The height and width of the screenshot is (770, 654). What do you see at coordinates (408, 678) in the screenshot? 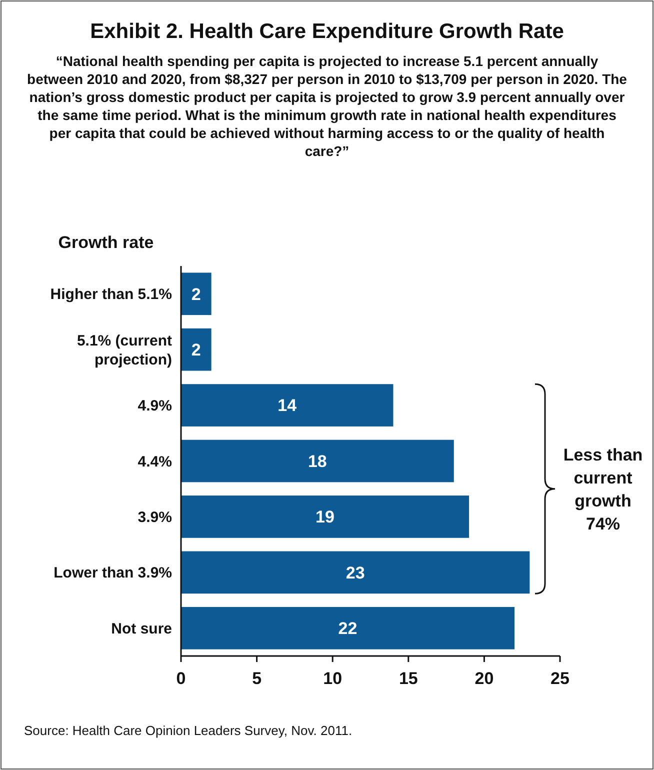
I see `x-tick-label: 15` at bounding box center [408, 678].